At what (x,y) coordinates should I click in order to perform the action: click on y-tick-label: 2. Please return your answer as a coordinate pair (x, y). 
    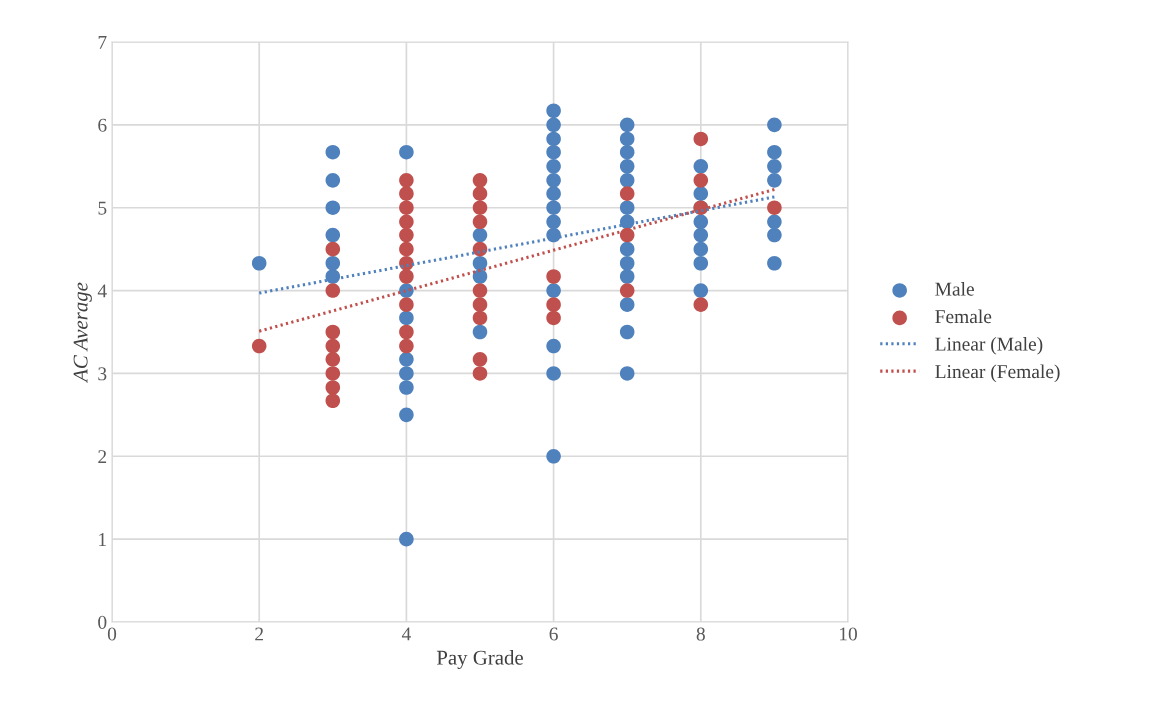
    Looking at the image, I should click on (102, 457).